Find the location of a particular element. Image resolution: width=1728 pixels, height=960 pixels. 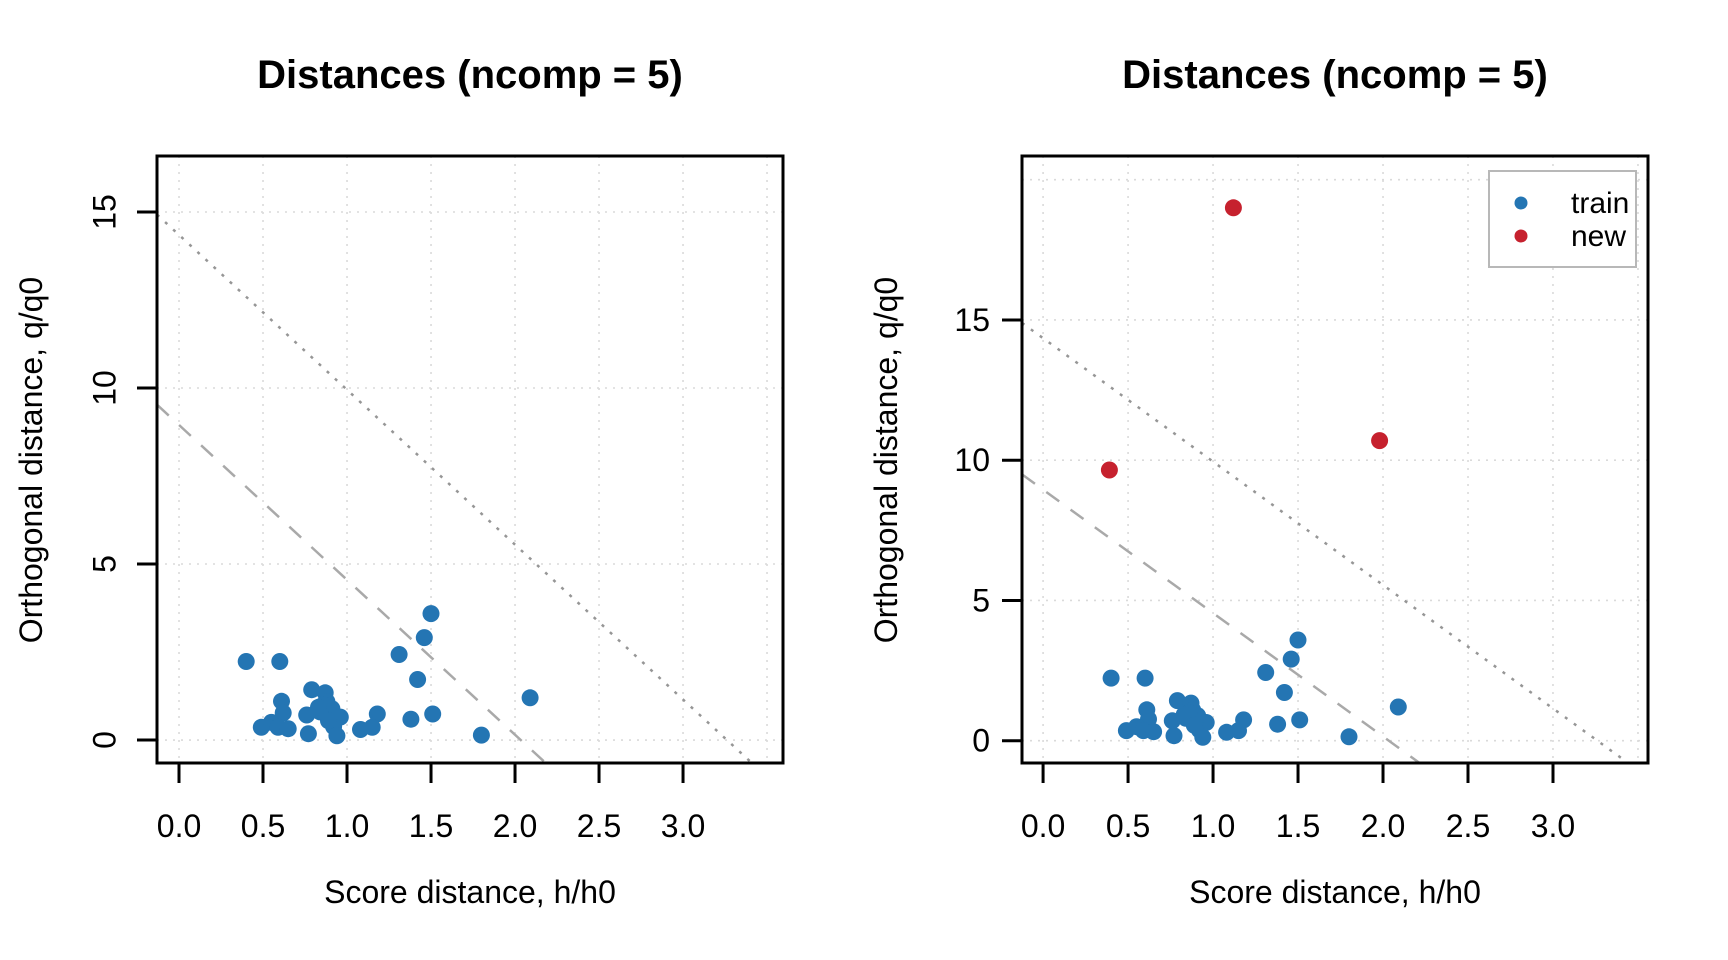

legend-marker-train is located at coordinates (1521, 203).